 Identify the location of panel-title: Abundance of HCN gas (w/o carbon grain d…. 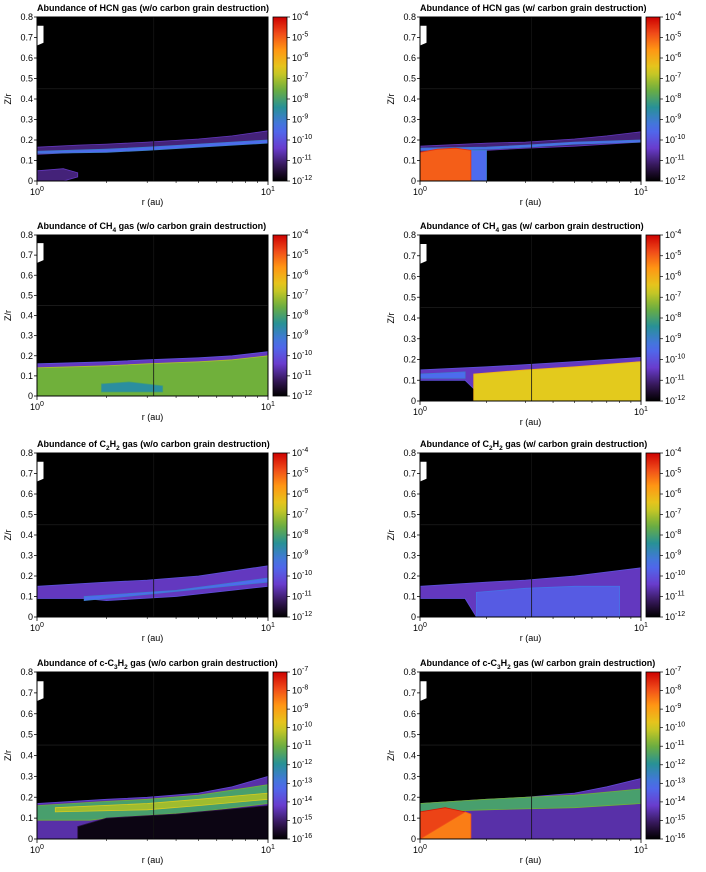
(153, 8).